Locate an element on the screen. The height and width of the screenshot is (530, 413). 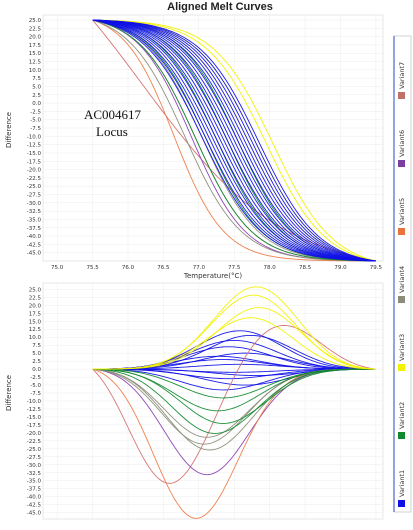
top-y-tick-label: -15.0 is located at coordinates (34, 154).